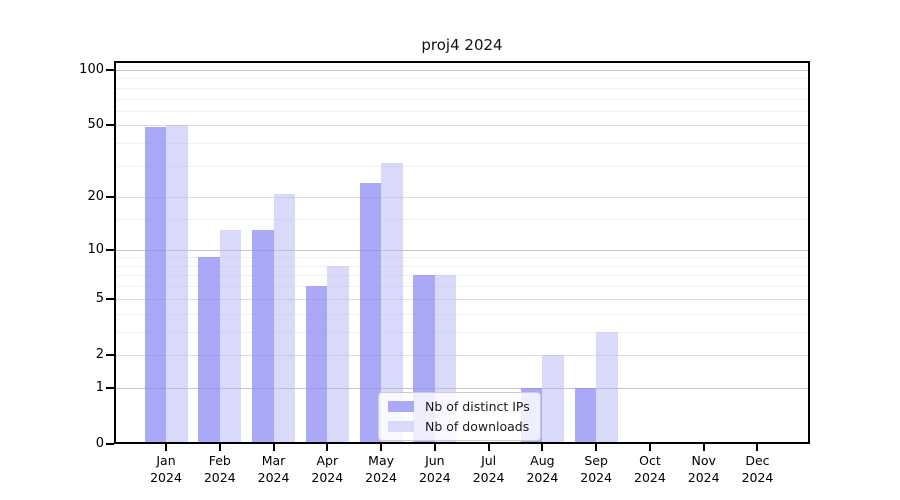 The height and width of the screenshot is (500, 900). Describe the element at coordinates (462, 443) in the screenshot. I see `axis-spine-bottom` at that location.